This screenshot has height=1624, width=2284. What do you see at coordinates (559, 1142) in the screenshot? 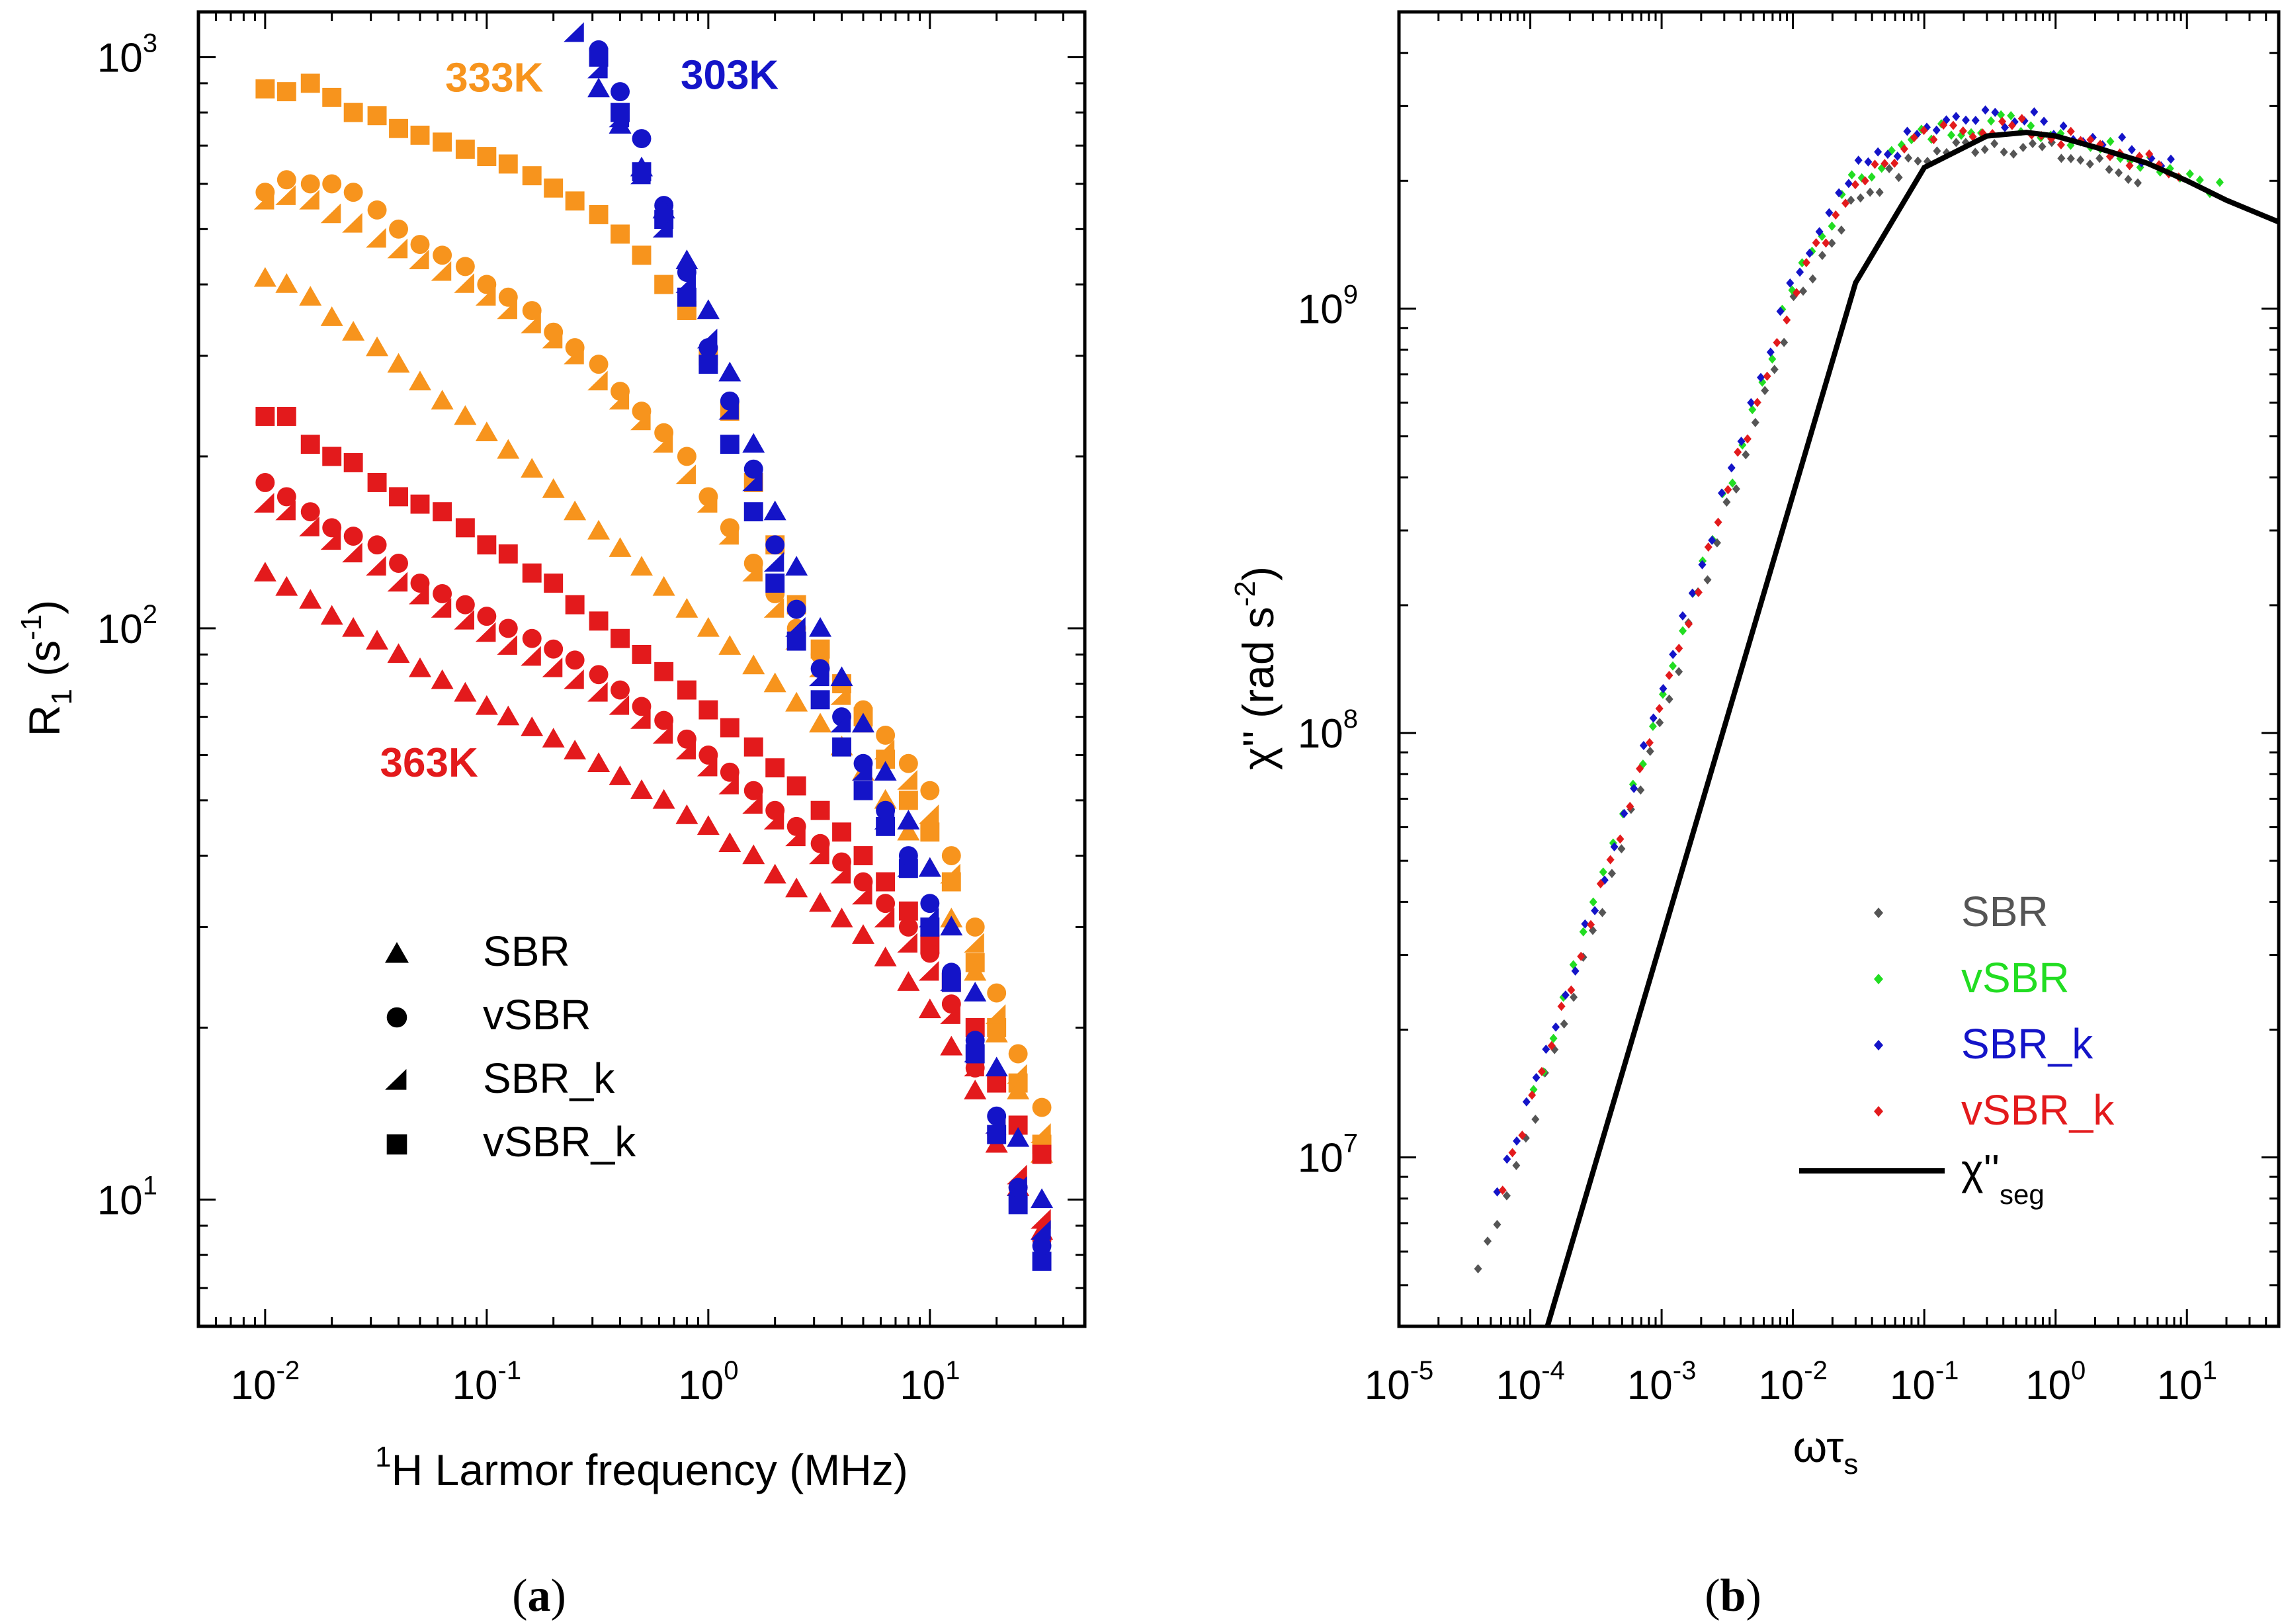
I see `legend-label: vSBR_k` at bounding box center [559, 1142].